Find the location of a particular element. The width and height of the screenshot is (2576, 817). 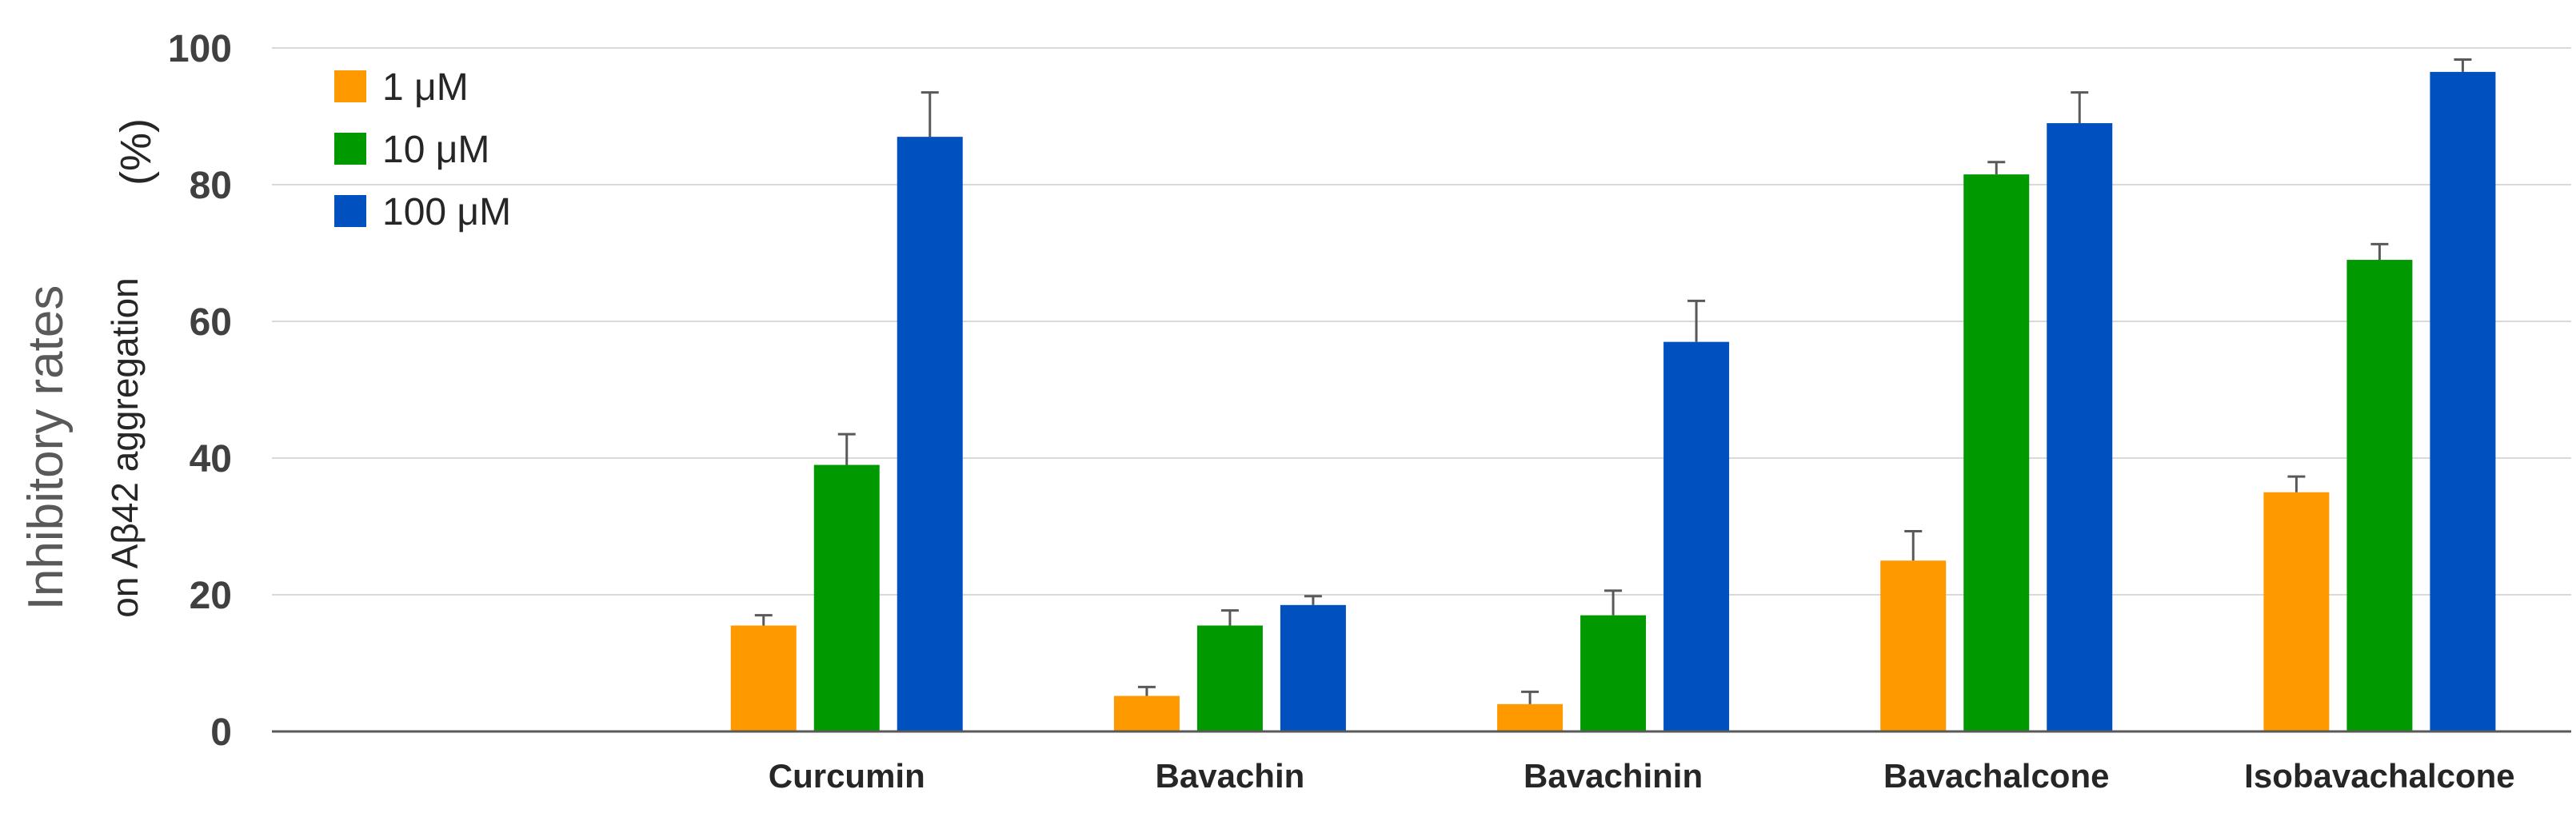

category-label: Bavachalcone is located at coordinates (1996, 776).